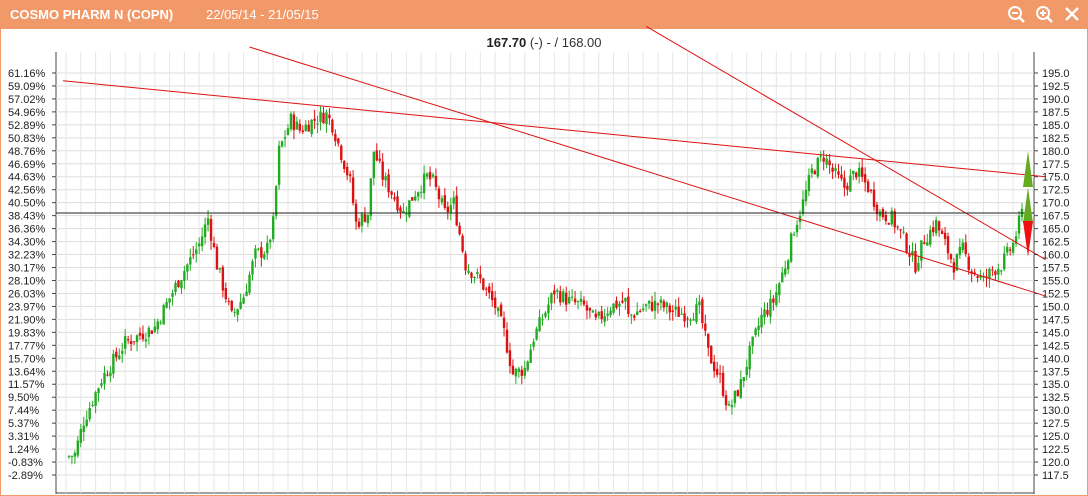 This screenshot has height=496, width=1088. I want to click on percent-tick-label: 42.56%, so click(27, 191).